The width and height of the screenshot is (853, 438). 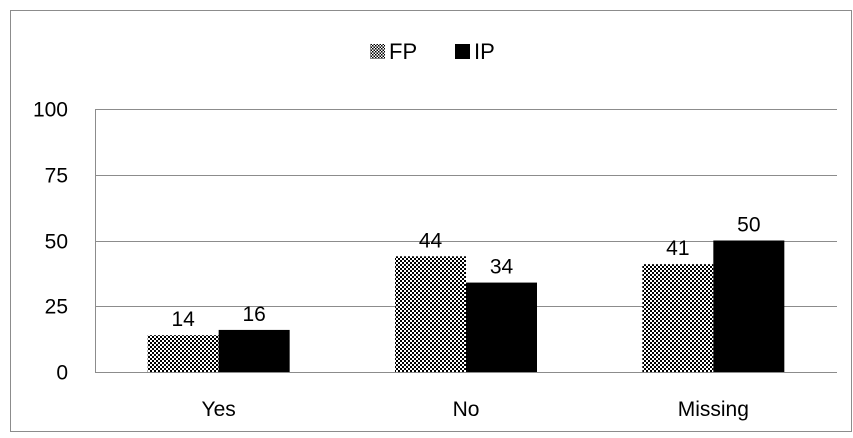 What do you see at coordinates (430, 314) in the screenshot?
I see `bar-fp-no` at bounding box center [430, 314].